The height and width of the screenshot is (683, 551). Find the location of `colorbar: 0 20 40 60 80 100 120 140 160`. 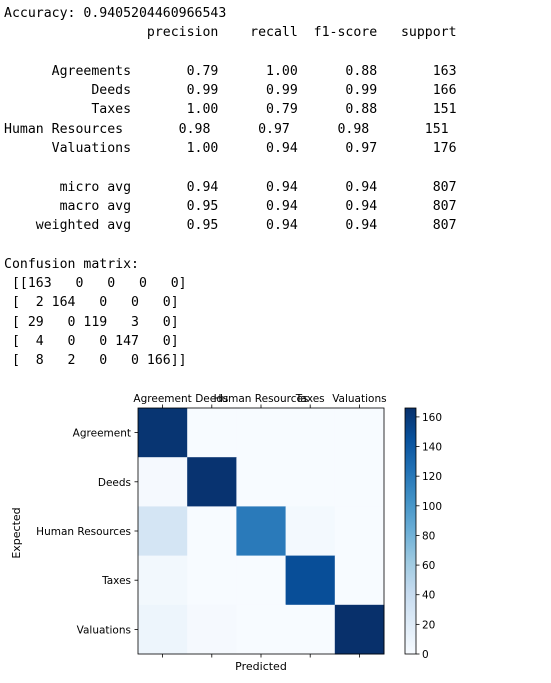

colorbar: 0 20 40 60 80 100 120 140 160 is located at coordinates (423, 534).